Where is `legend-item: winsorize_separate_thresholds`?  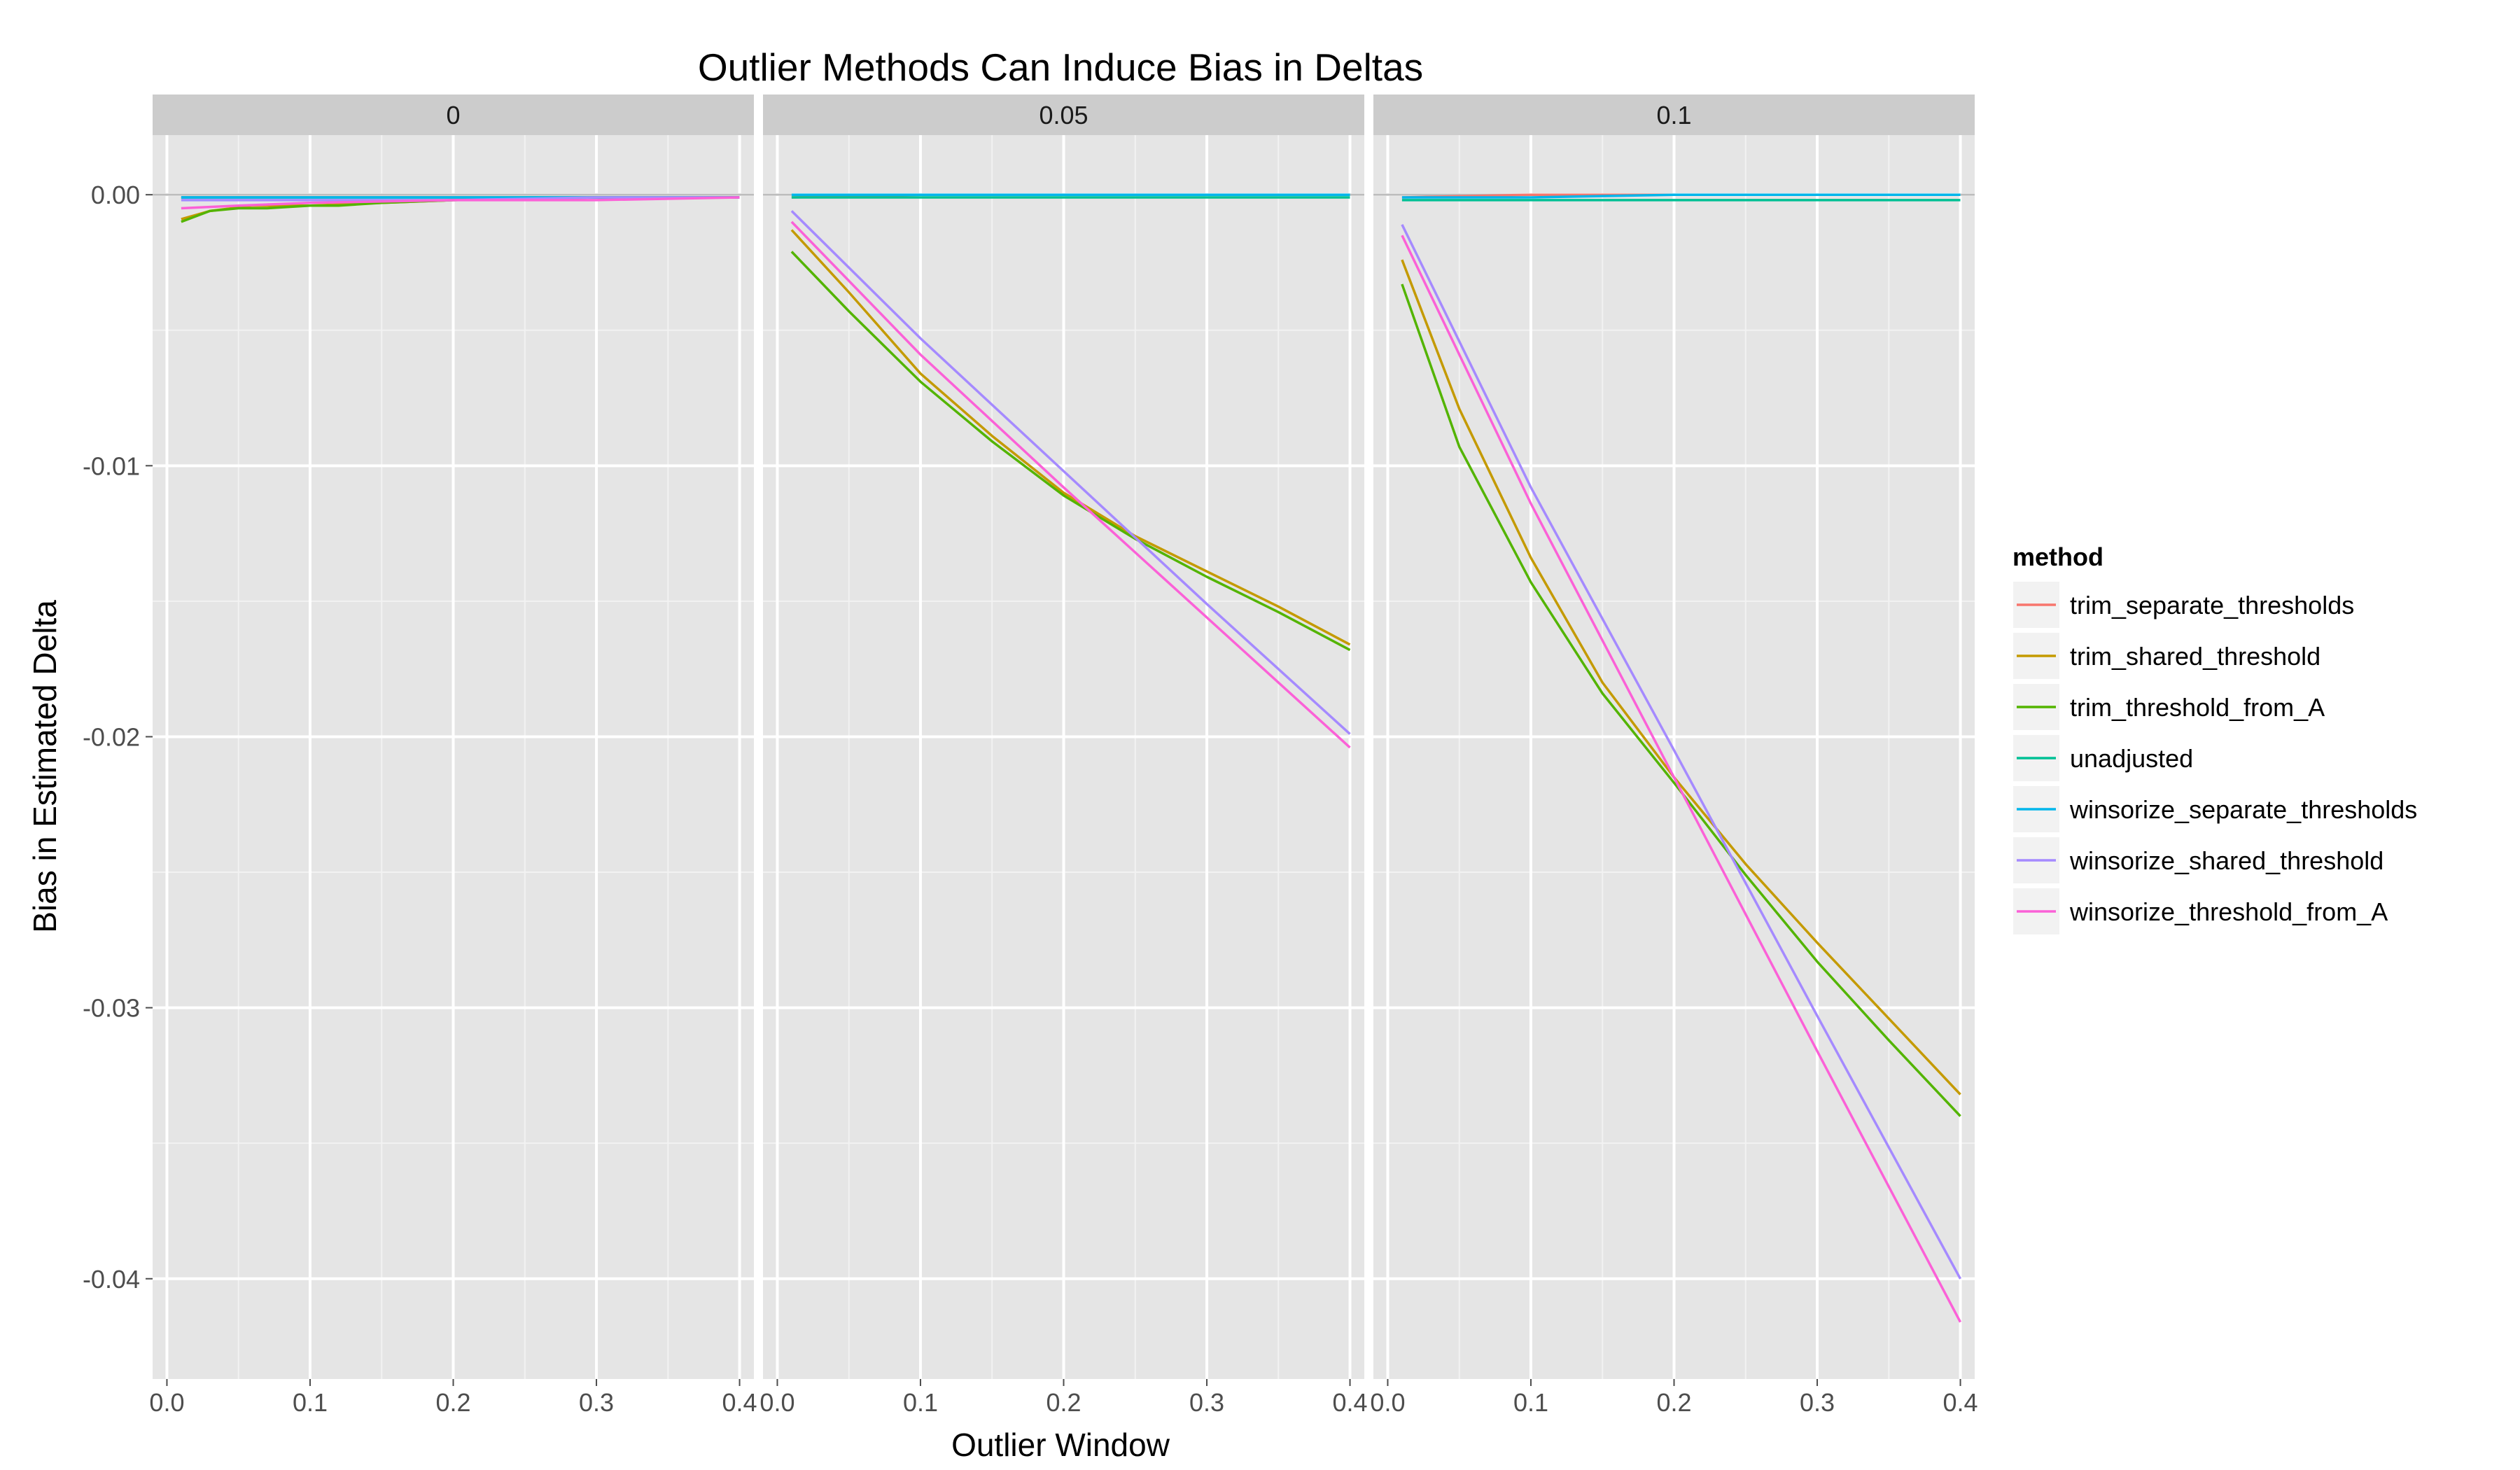 legend-item: winsorize_separate_thresholds is located at coordinates (2214, 809).